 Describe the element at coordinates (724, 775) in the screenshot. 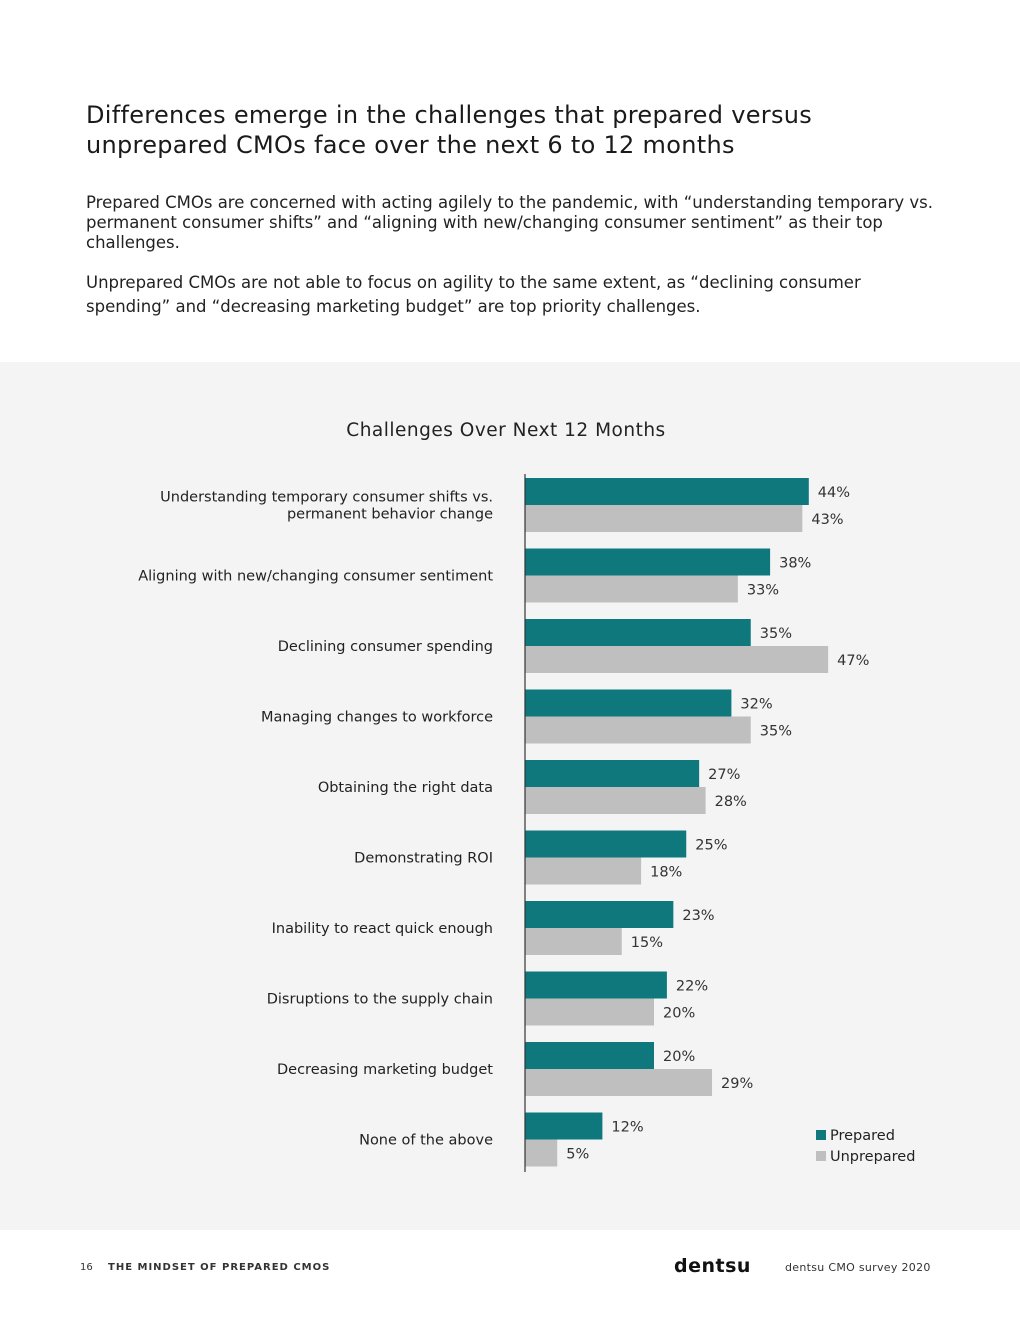

I see `data-label: 27%` at that location.